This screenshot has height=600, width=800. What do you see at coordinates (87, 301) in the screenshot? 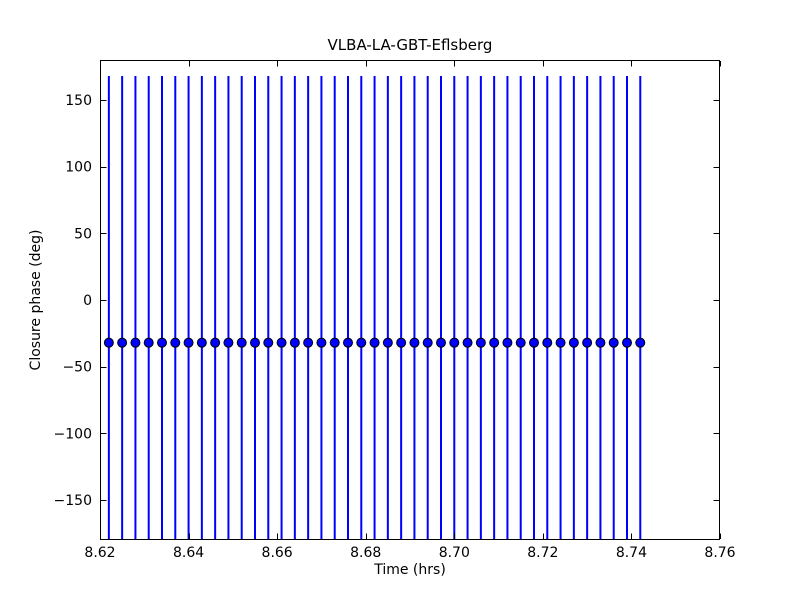
I see `y-tick-label: 0` at bounding box center [87, 301].